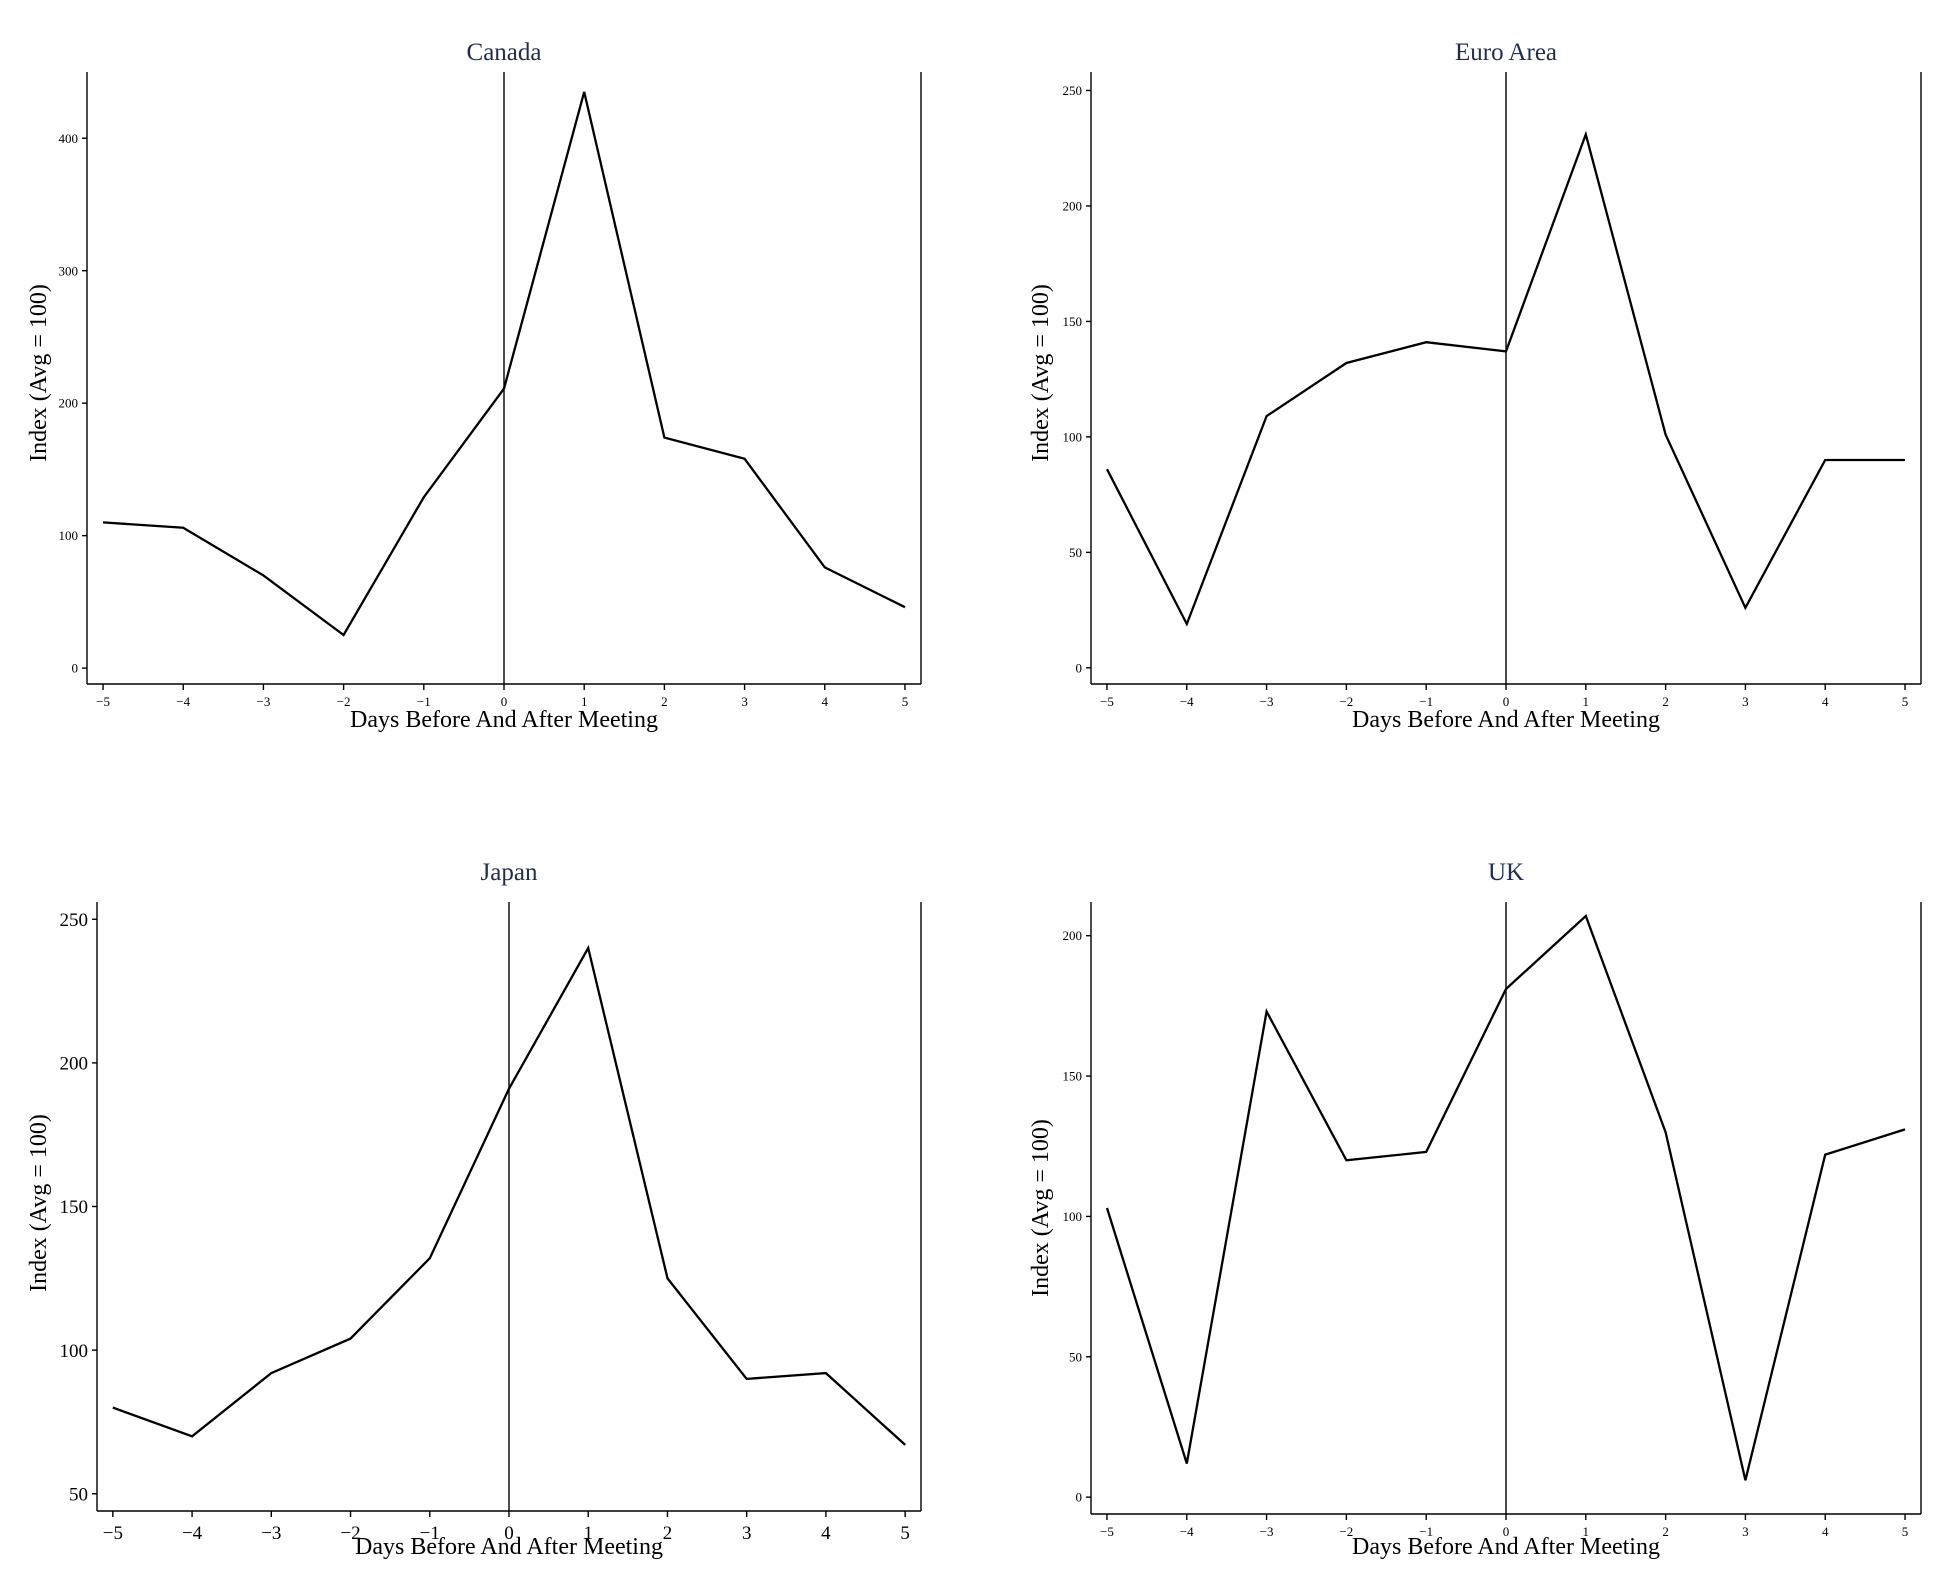 This screenshot has height=1592, width=1941. What do you see at coordinates (509, 872) in the screenshot?
I see `chart-title: Japan` at bounding box center [509, 872].